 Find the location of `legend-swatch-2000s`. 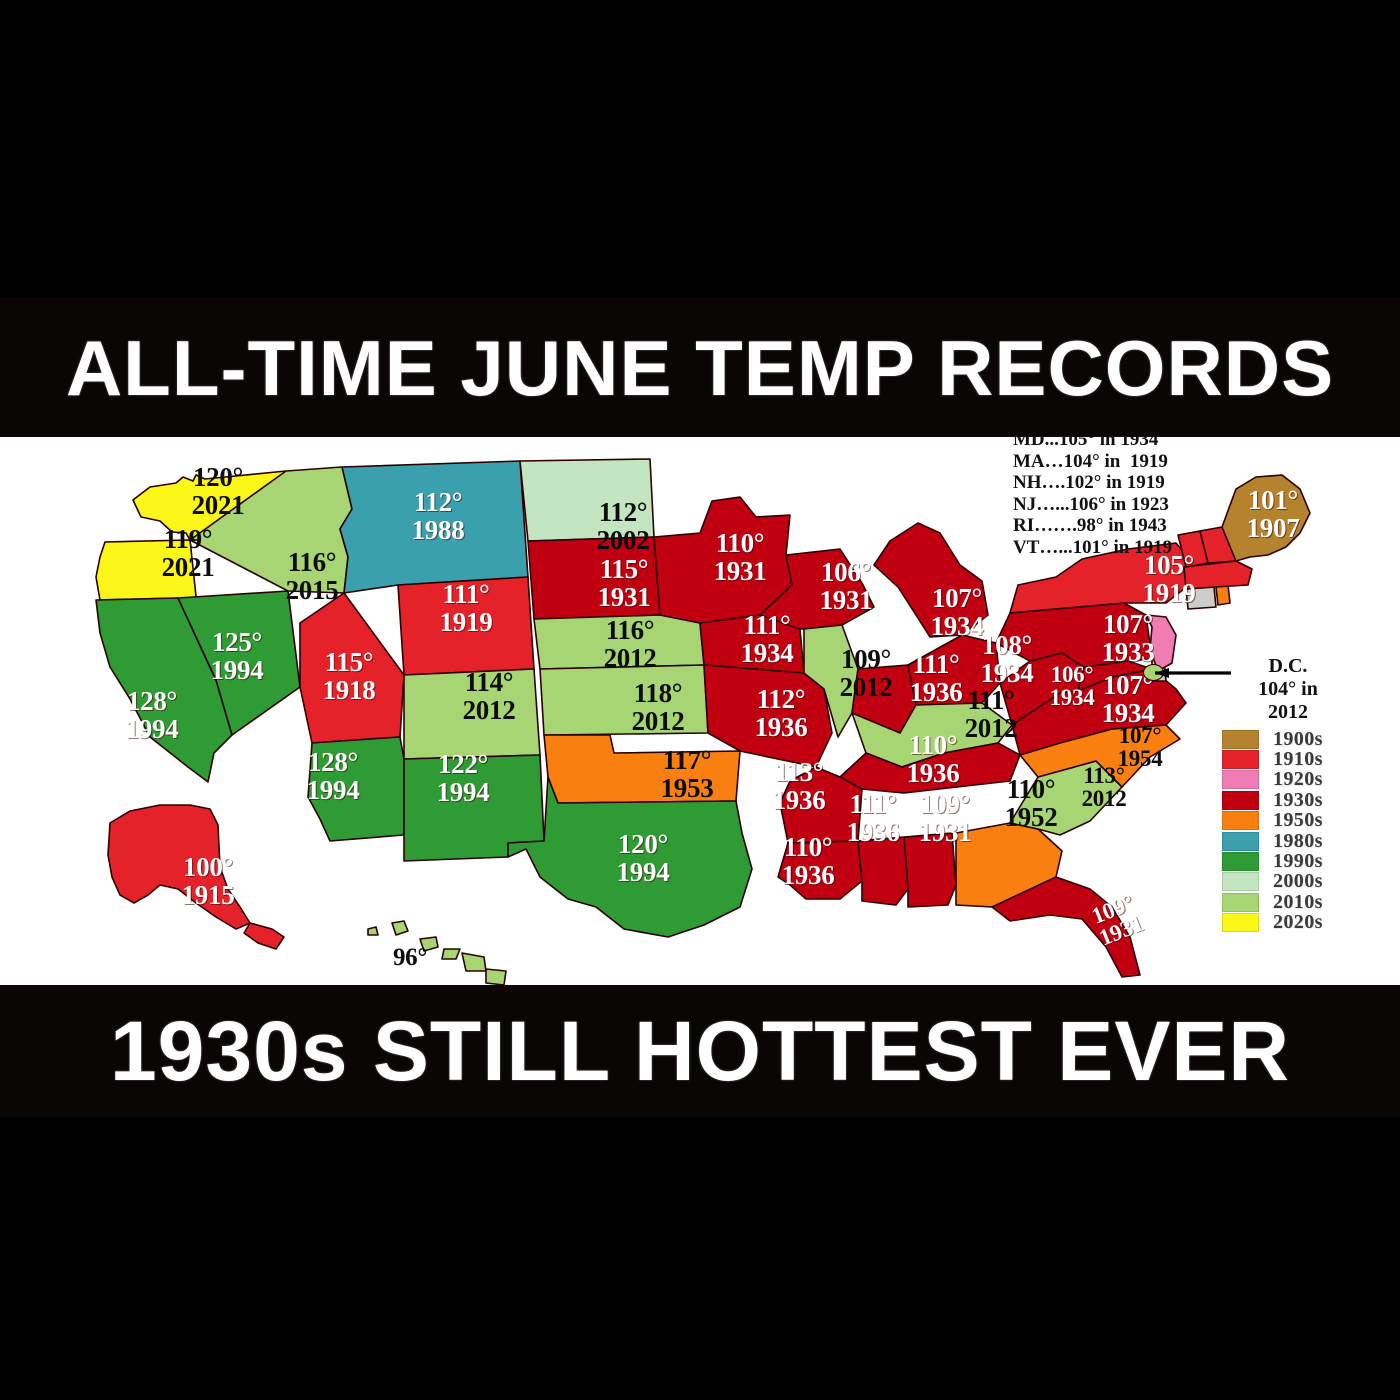

legend-swatch-2000s is located at coordinates (1240, 882).